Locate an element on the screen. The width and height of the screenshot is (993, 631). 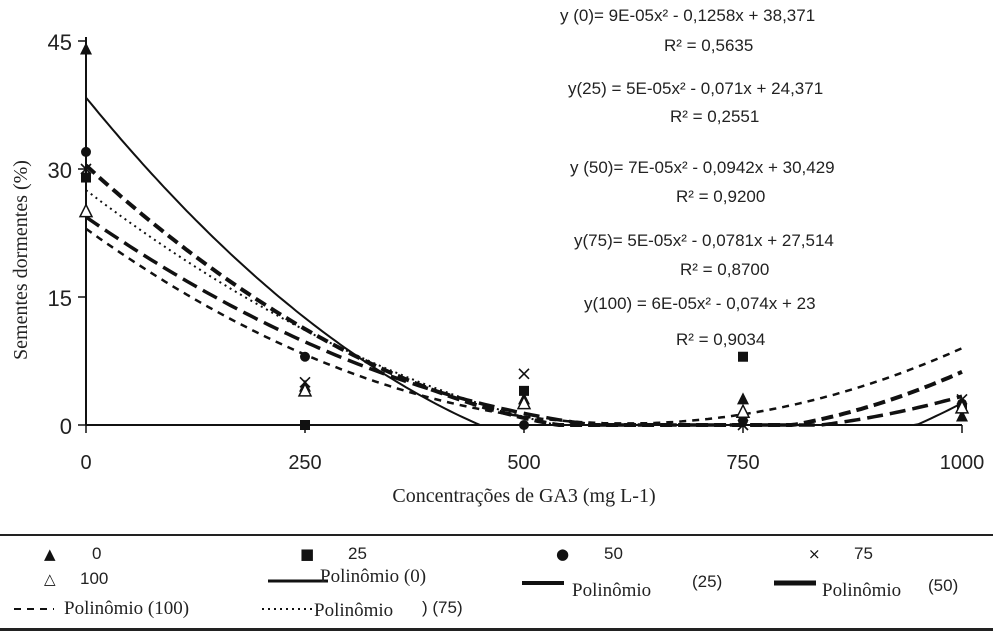
y-tick-label: 15 is located at coordinates (60, 298).